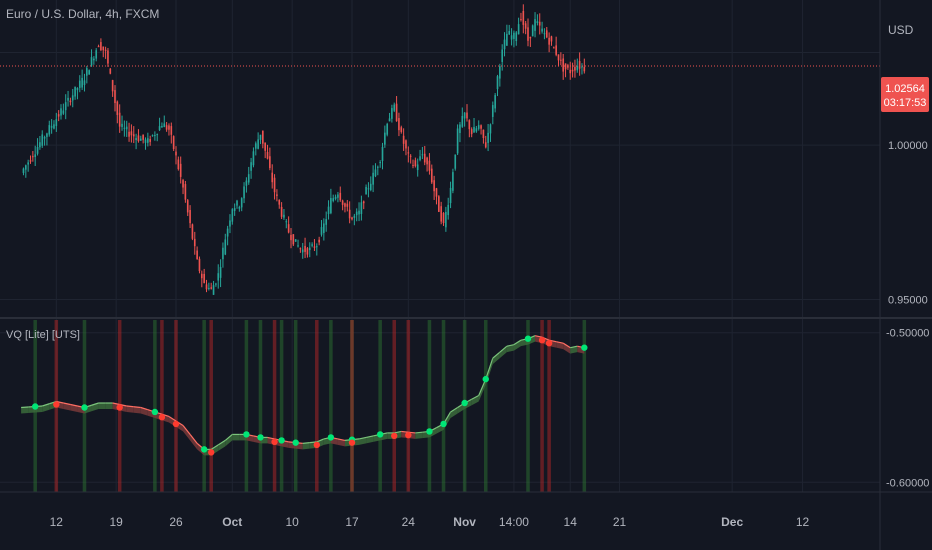 This screenshot has width=932, height=550. I want to click on symbol-title: Euro / U.S. Dollar, 4h, FXCM, so click(82, 14).